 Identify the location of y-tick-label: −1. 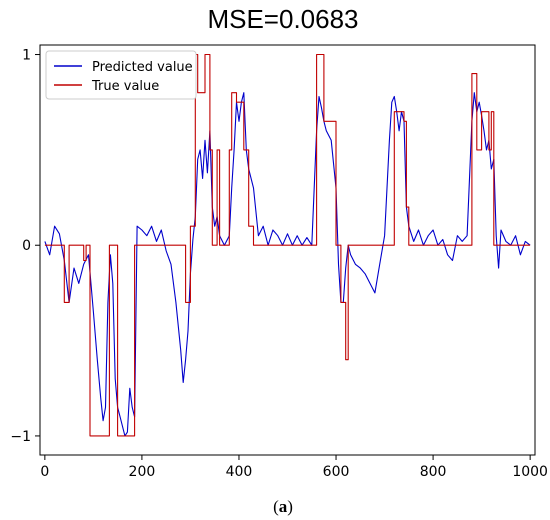
(20, 437).